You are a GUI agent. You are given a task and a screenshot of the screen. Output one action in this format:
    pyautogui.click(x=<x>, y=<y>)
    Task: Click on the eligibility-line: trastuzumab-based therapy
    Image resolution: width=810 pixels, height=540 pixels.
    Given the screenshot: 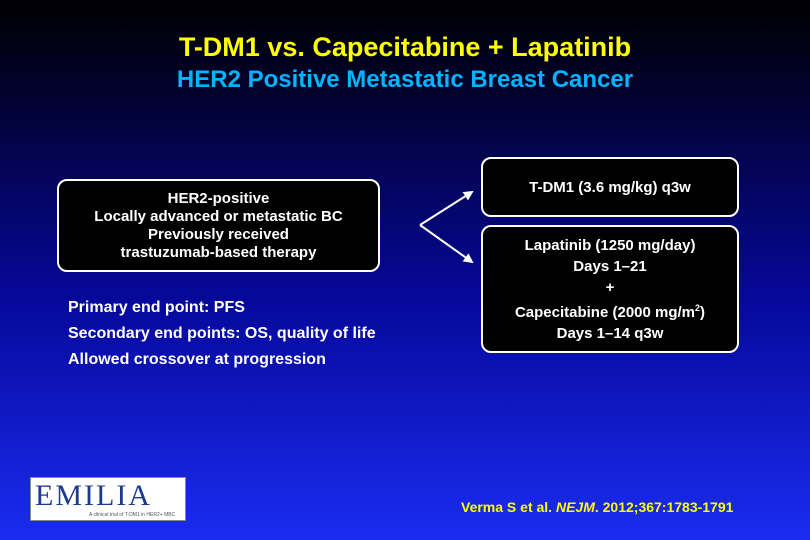 What is the action you would take?
    pyautogui.click(x=218, y=252)
    